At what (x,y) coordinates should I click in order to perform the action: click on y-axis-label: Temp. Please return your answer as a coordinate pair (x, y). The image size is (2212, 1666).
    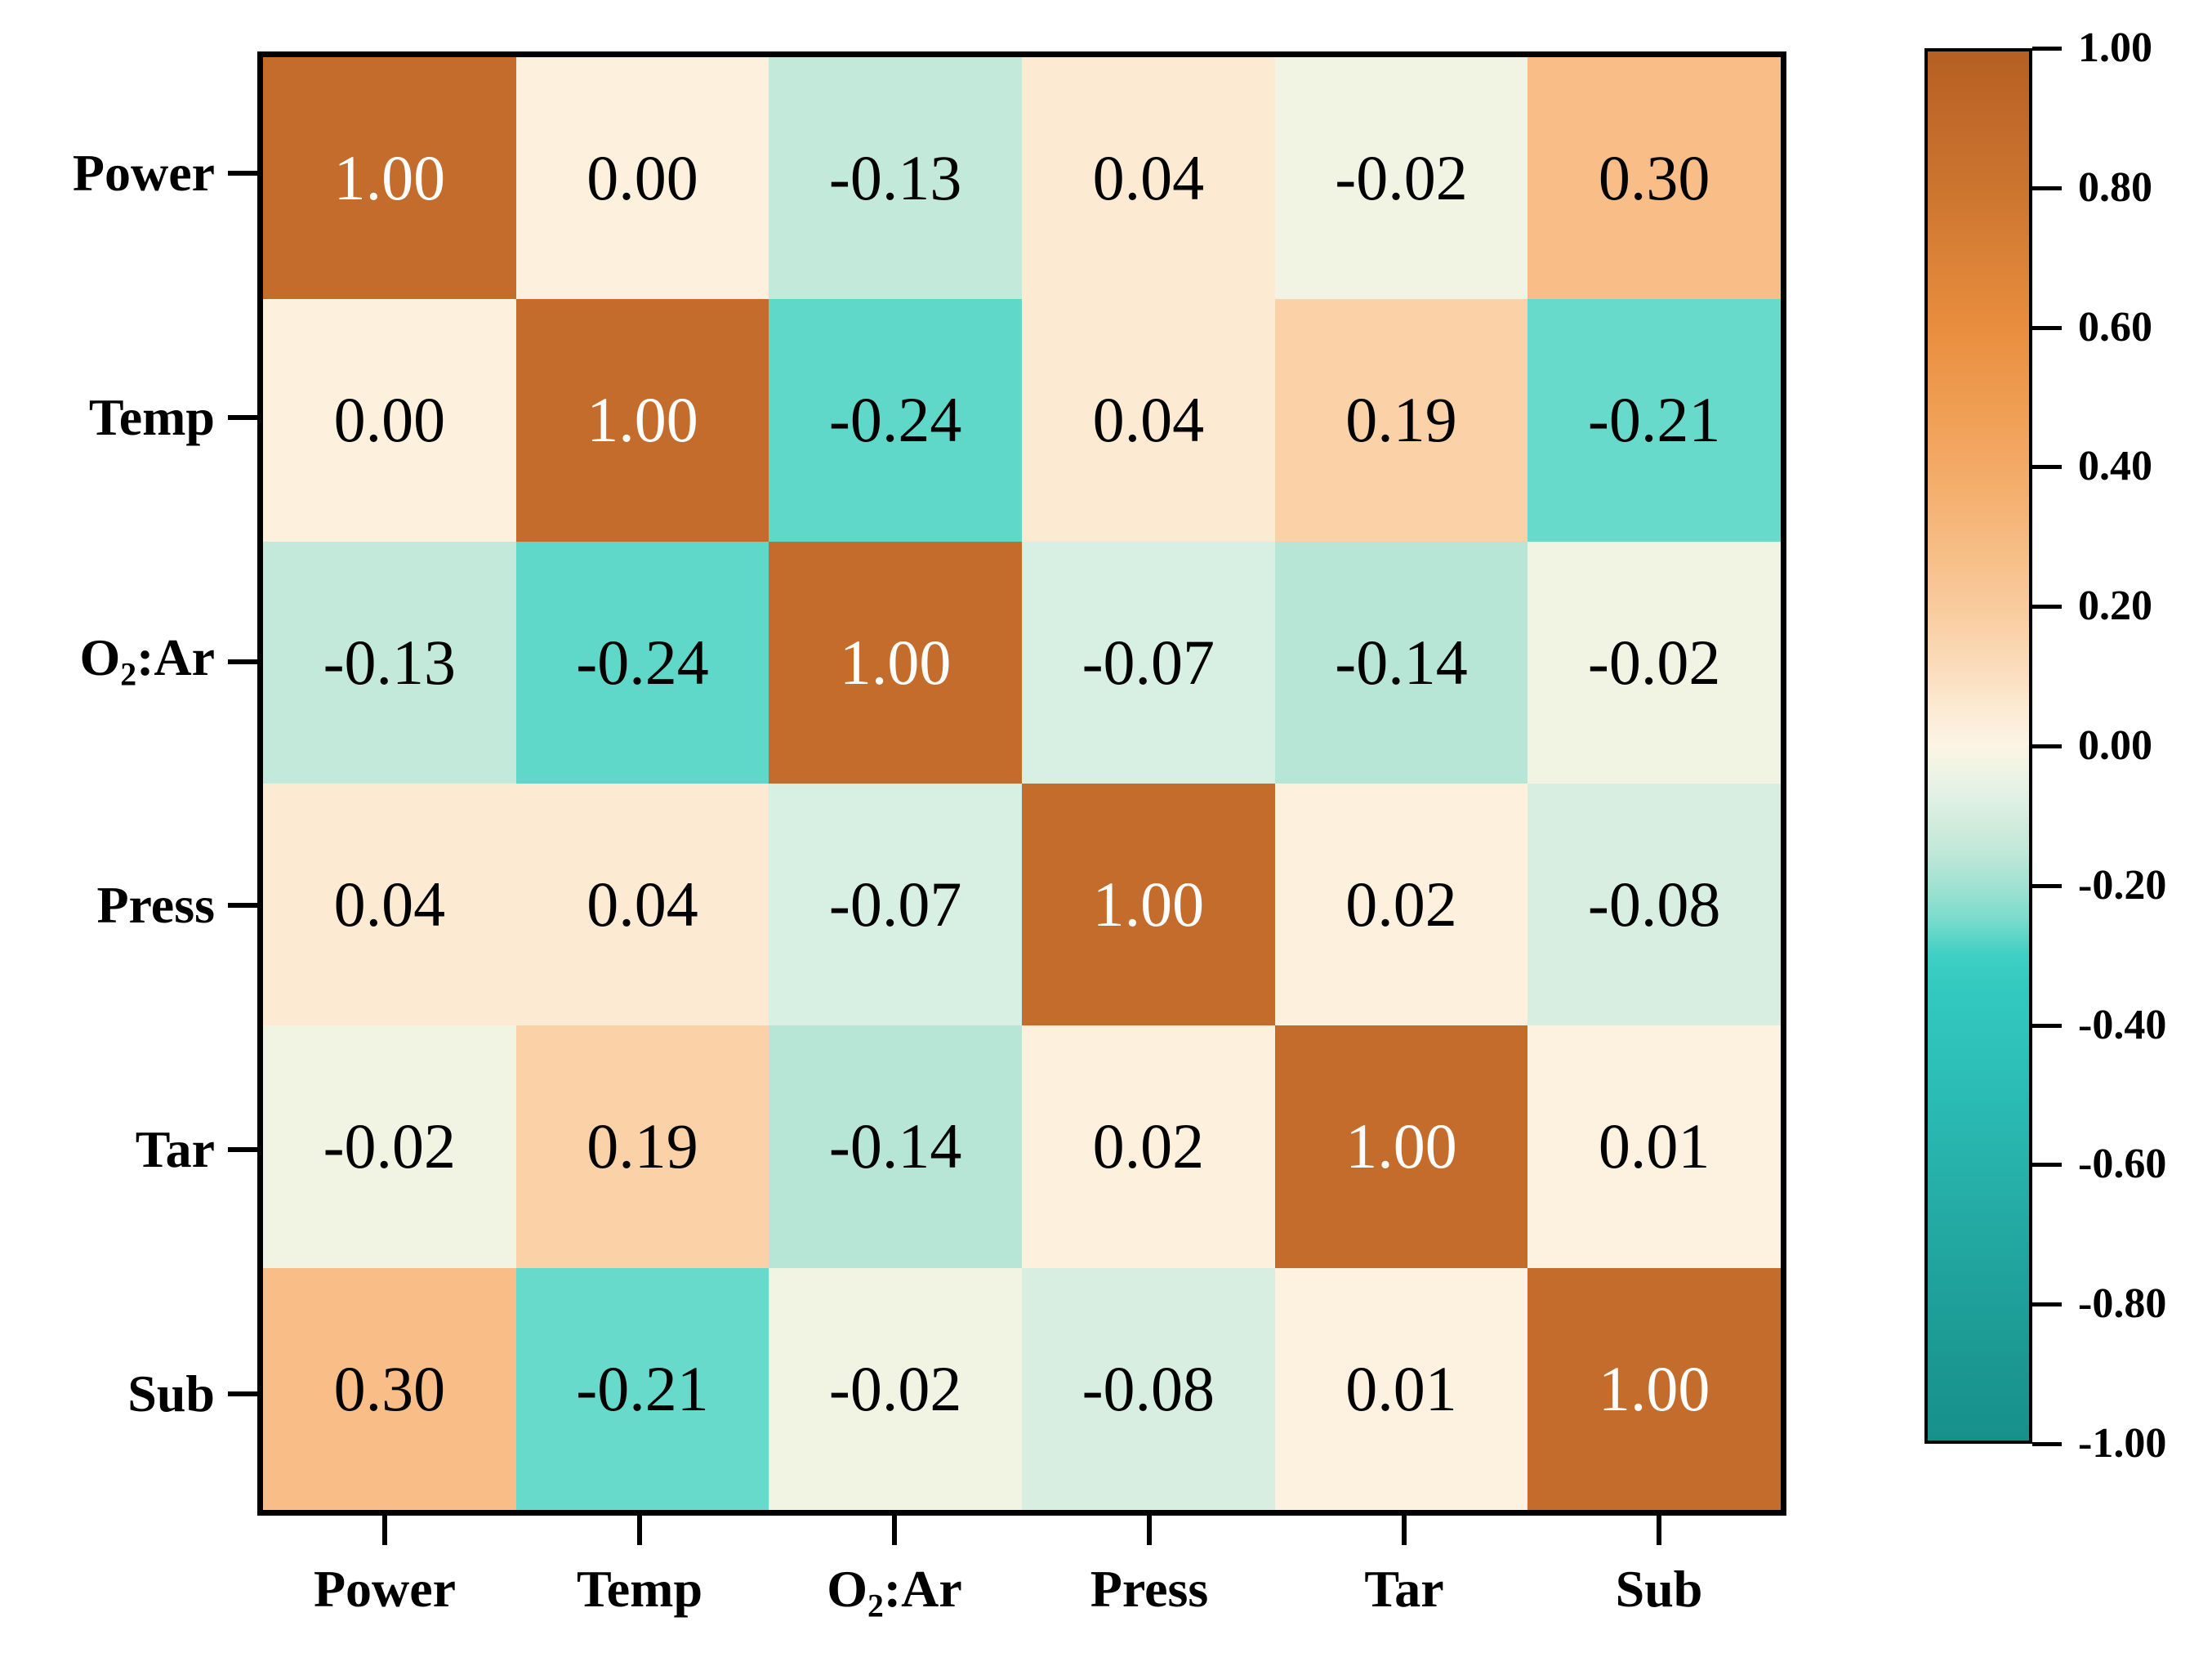
    Looking at the image, I should click on (151, 417).